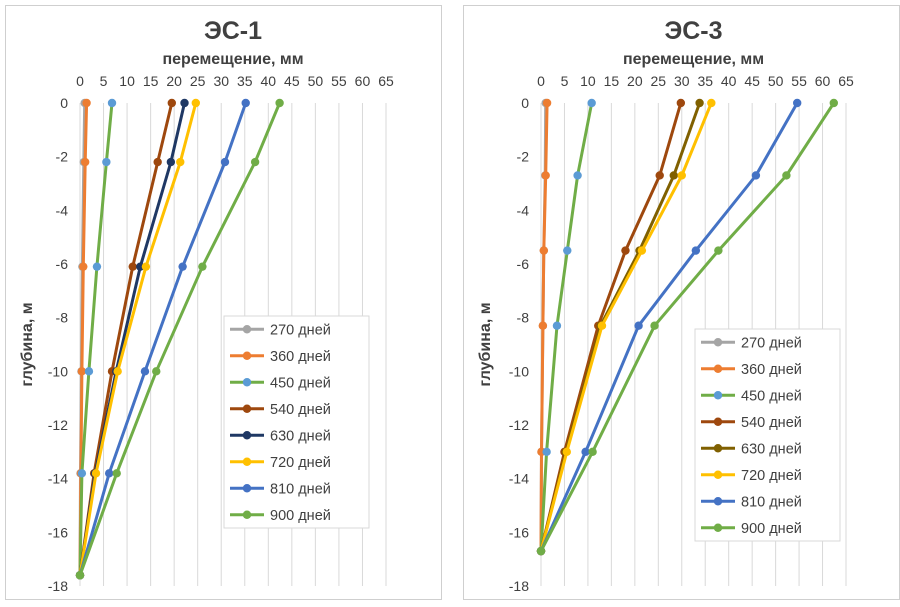 This screenshot has width=900, height=607. Describe the element at coordinates (132, 339) in the screenshot. I see `series-line-630-дней` at that location.